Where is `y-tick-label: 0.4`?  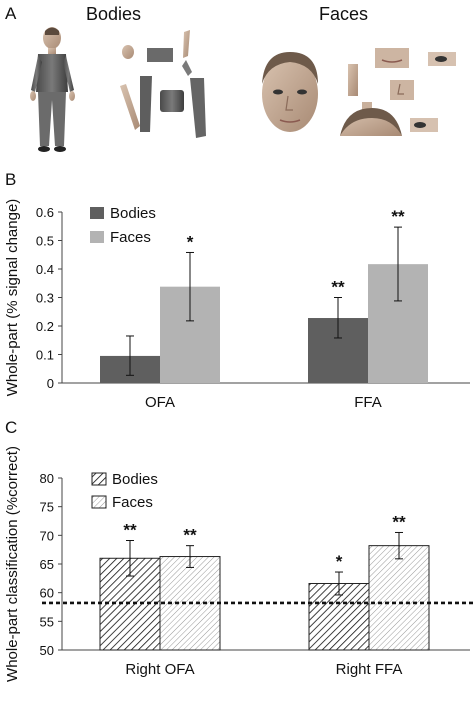
y-tick-label: 0.4 is located at coordinates (45, 269).